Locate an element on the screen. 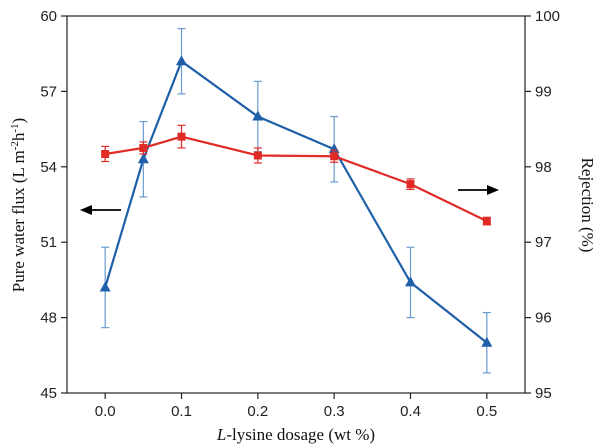  right-y-tick-label: 97 is located at coordinates (543, 242).